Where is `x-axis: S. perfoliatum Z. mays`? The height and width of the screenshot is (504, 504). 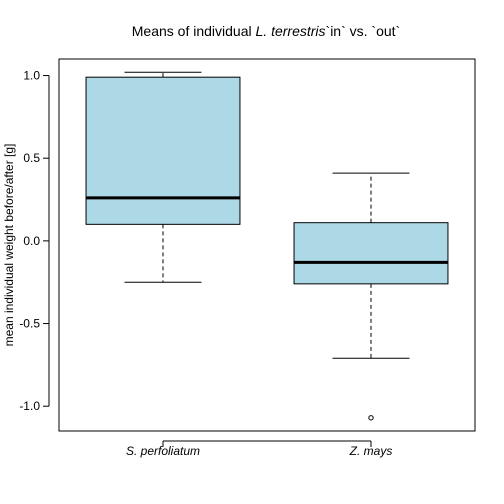 x-axis: S. perfoliatum Z. mays is located at coordinates (259, 449).